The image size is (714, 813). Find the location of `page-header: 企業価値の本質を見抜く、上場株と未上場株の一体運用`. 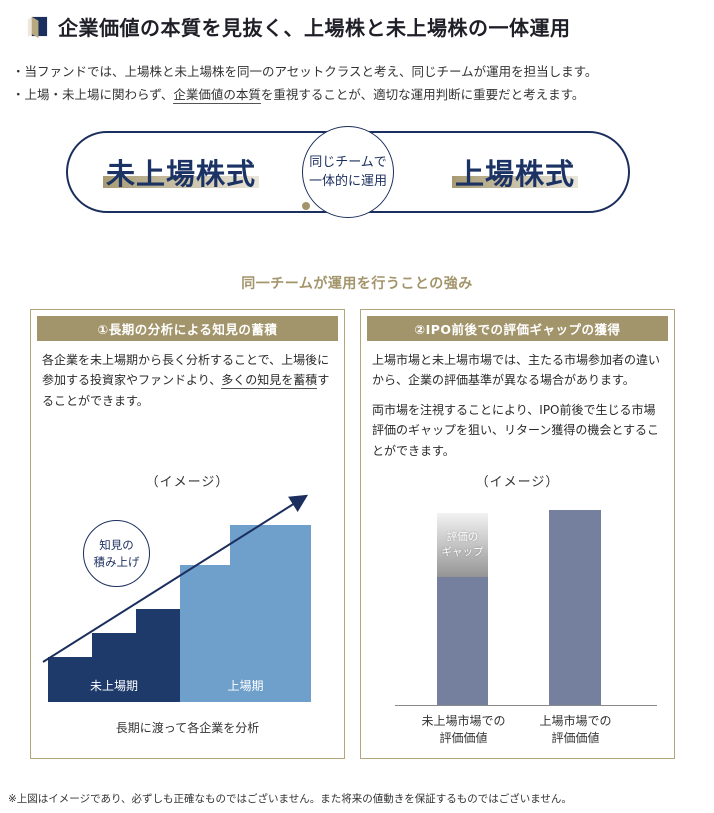

page-header: 企業価値の本質を見抜く、上場株と未上場株の一体運用 is located at coordinates (298, 26).